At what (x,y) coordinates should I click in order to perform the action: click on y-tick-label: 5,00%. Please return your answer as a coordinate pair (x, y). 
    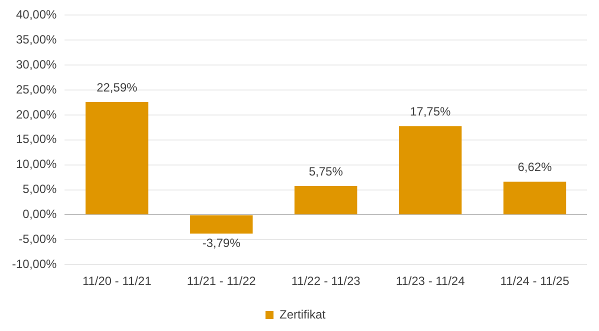
    Looking at the image, I should click on (40, 189).